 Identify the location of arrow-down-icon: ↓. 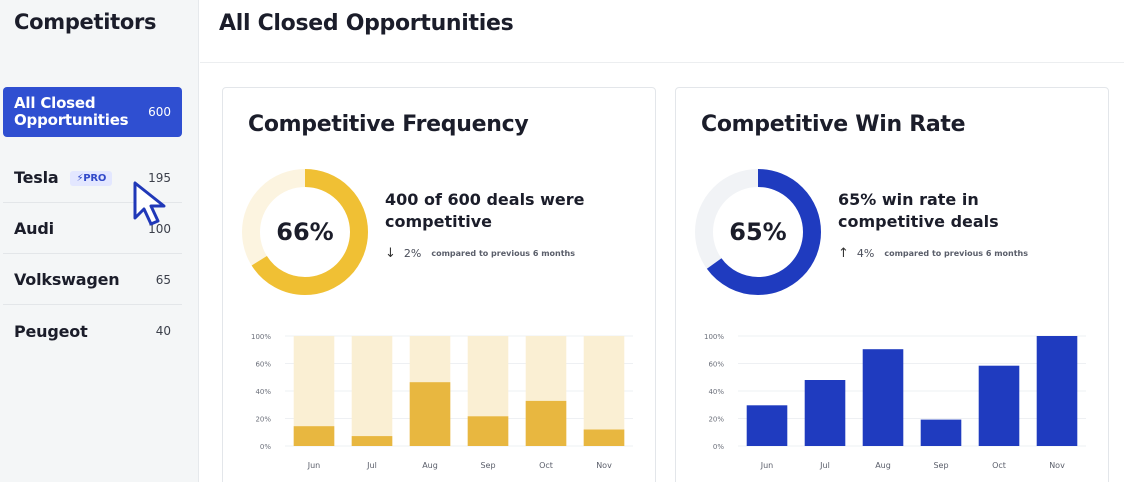
(390, 253).